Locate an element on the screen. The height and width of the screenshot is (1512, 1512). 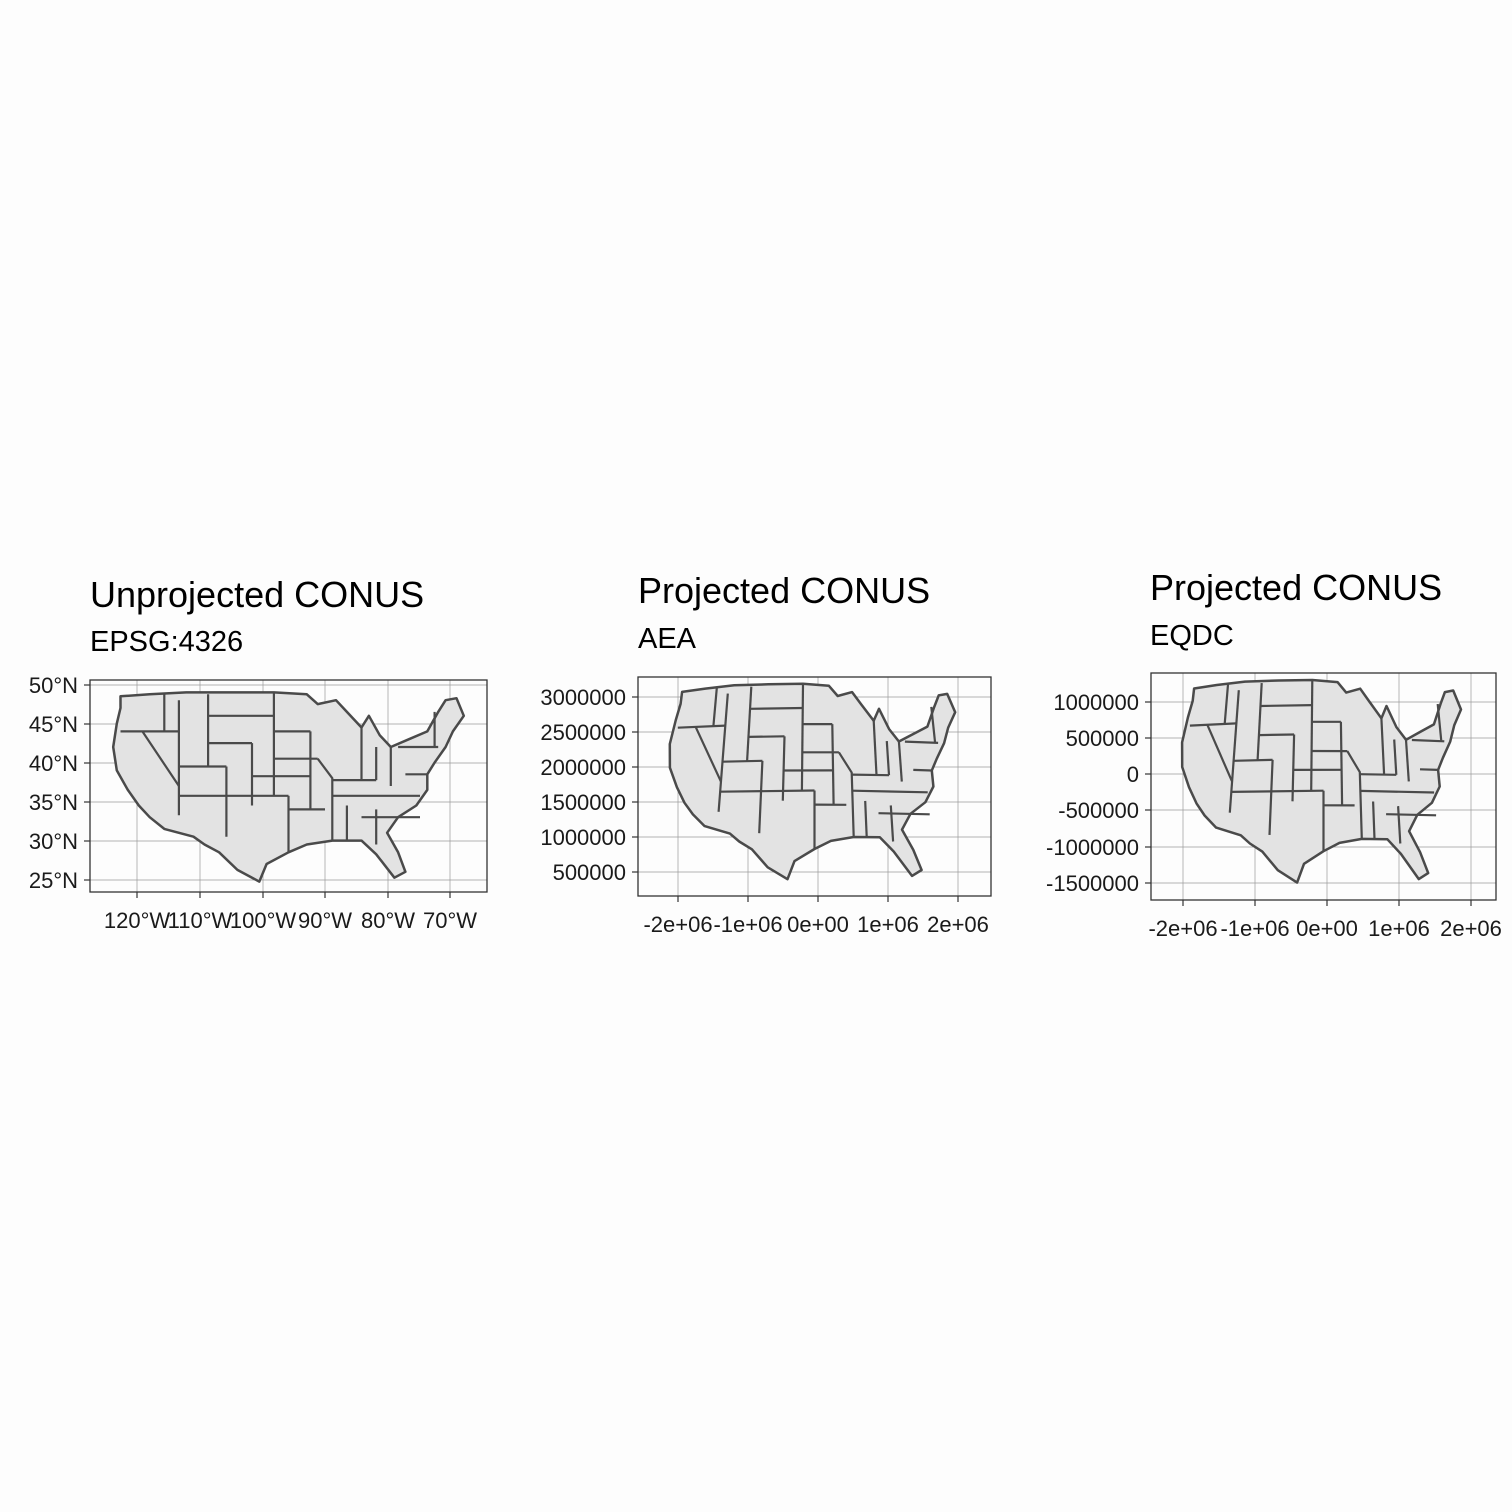
y-tick-label: 1500000 is located at coordinates (583, 802).